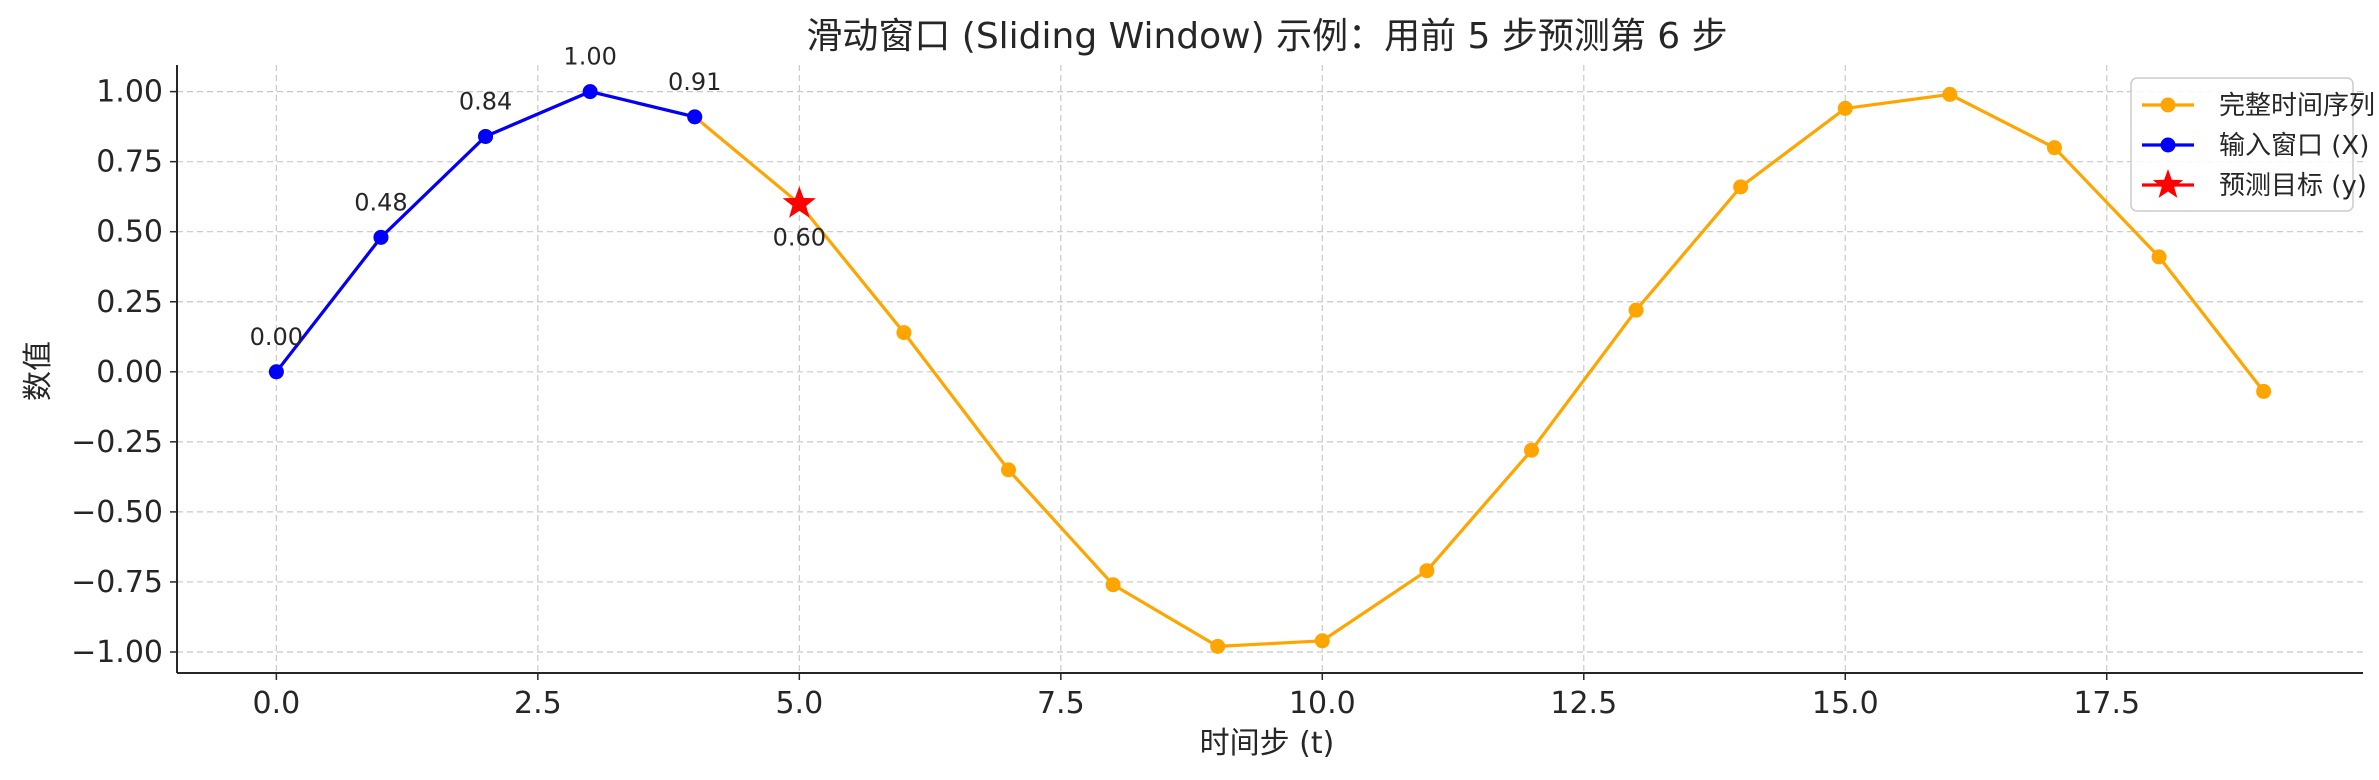 Image resolution: width=2379 pixels, height=780 pixels. What do you see at coordinates (117, 582) in the screenshot?
I see `y-tick-label: −0.75` at bounding box center [117, 582].